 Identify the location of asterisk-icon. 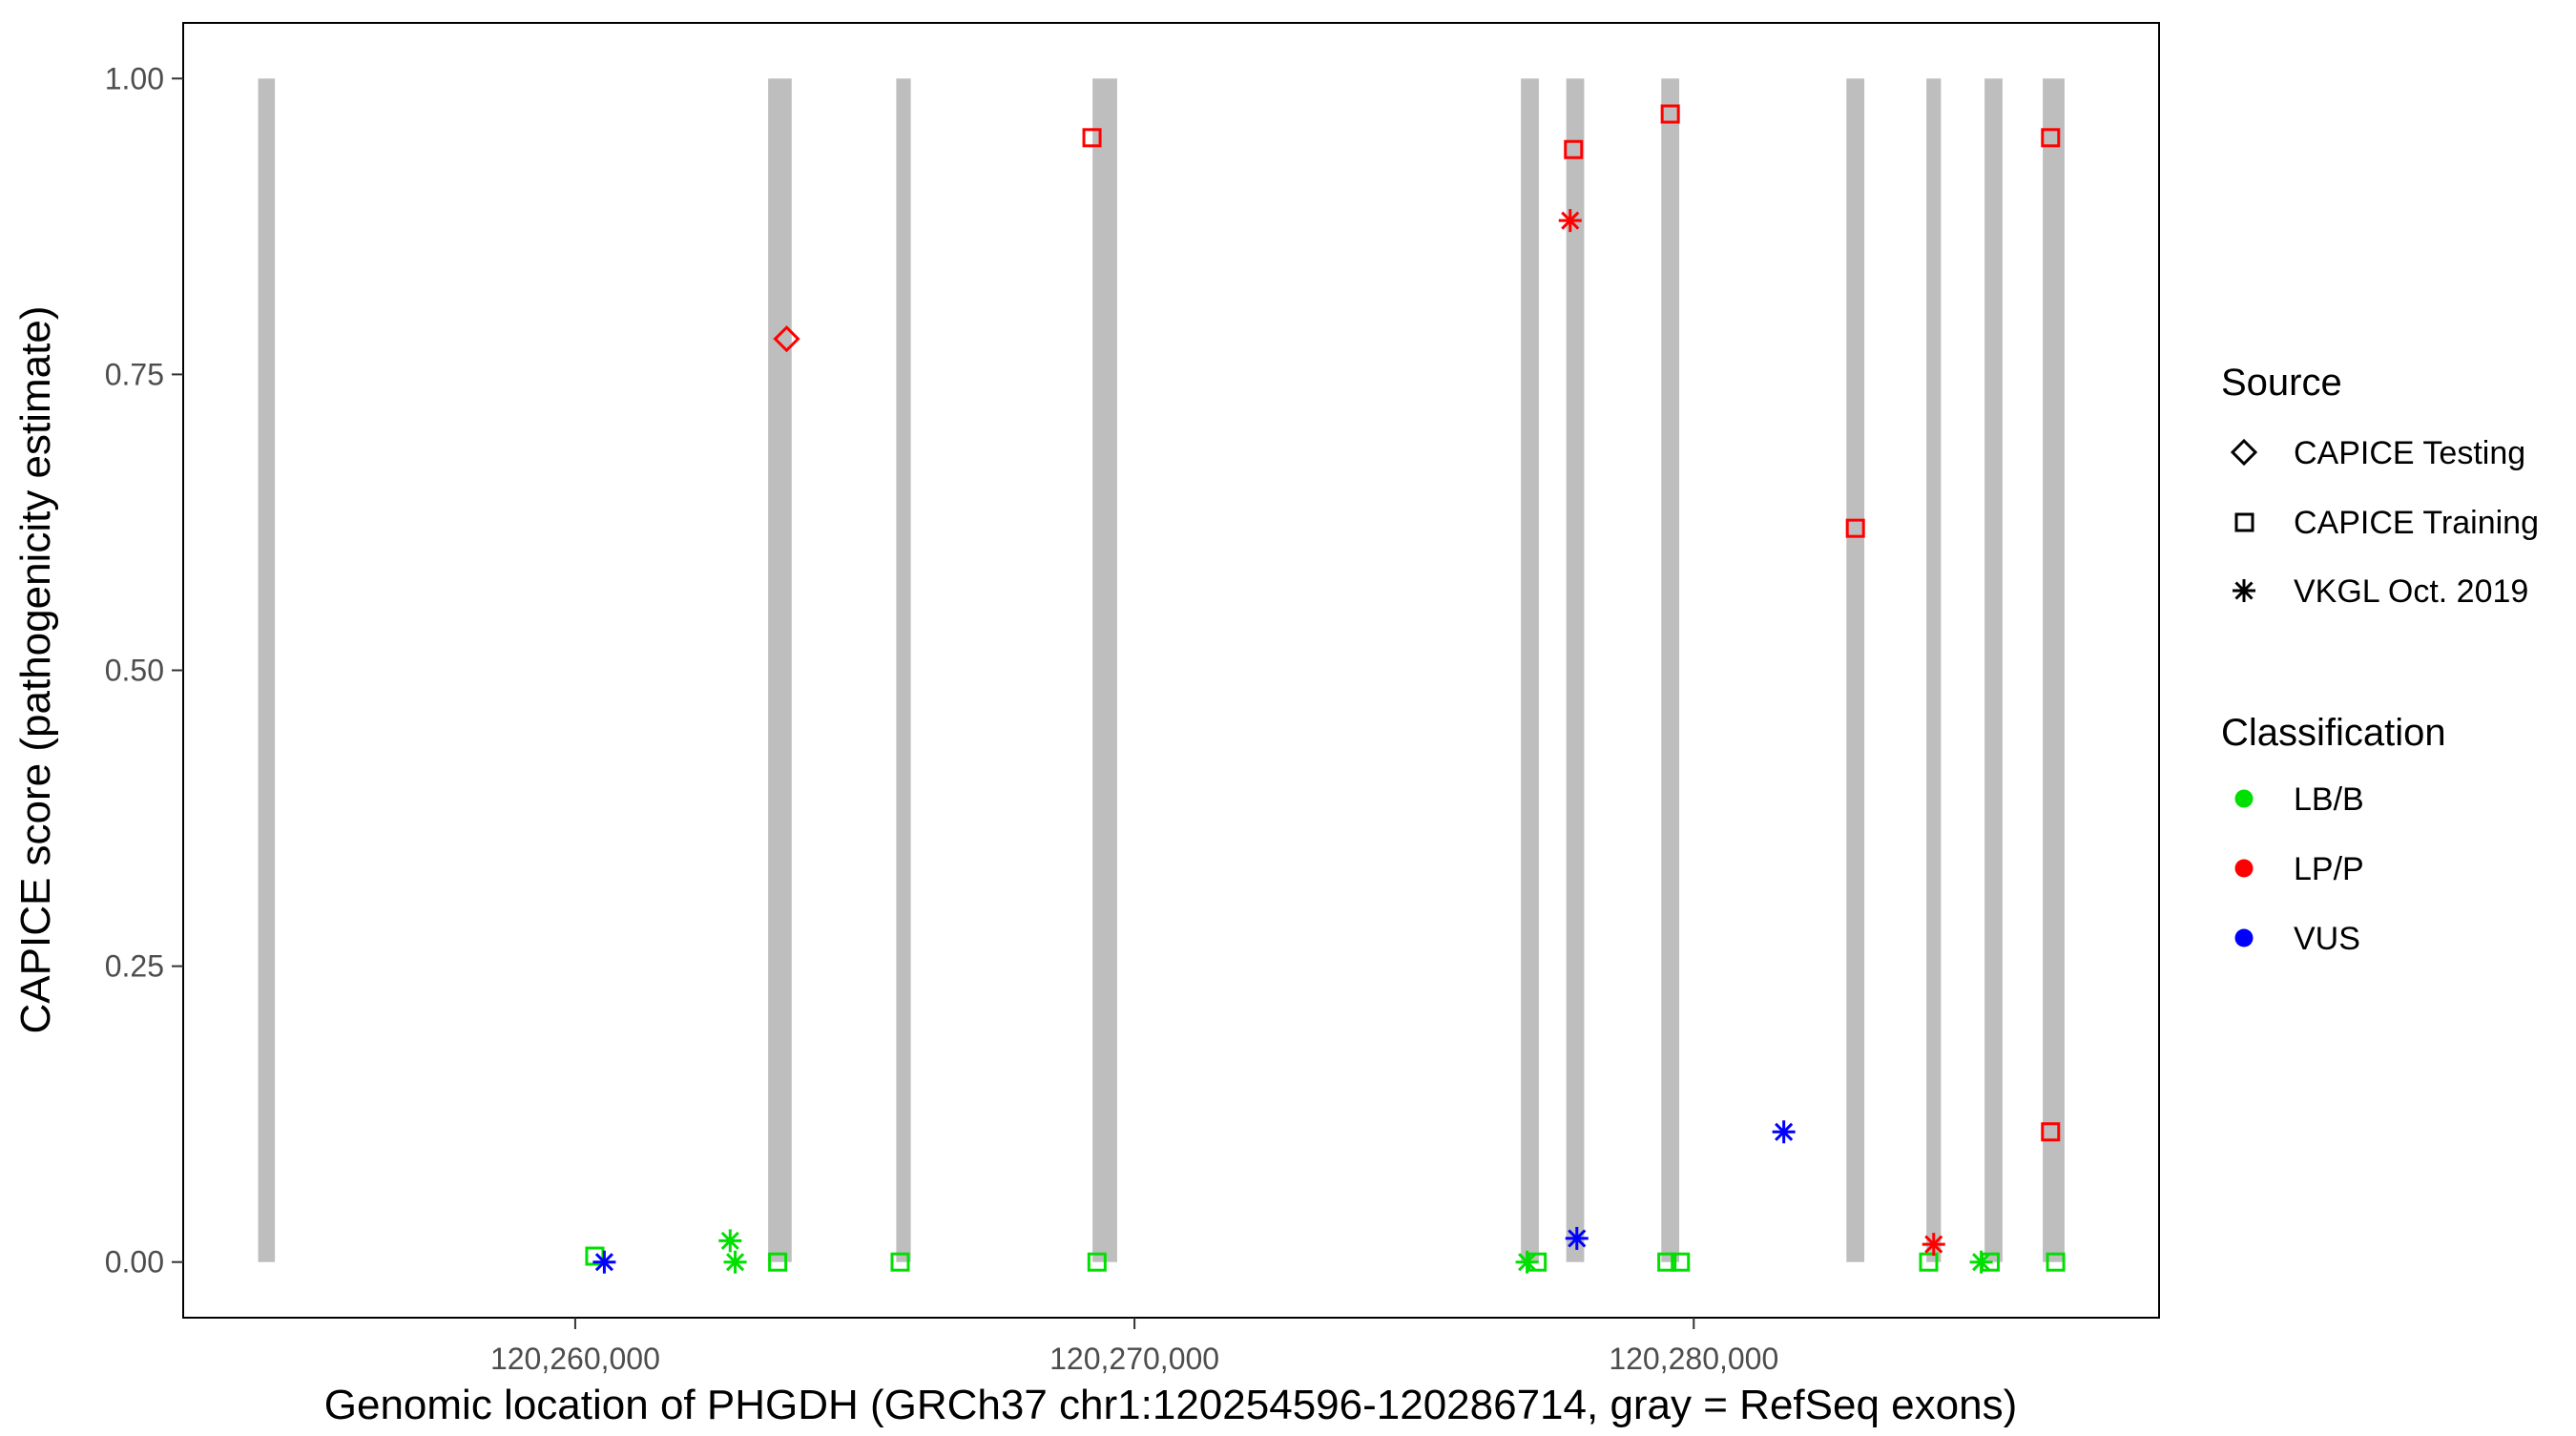
(2244, 590).